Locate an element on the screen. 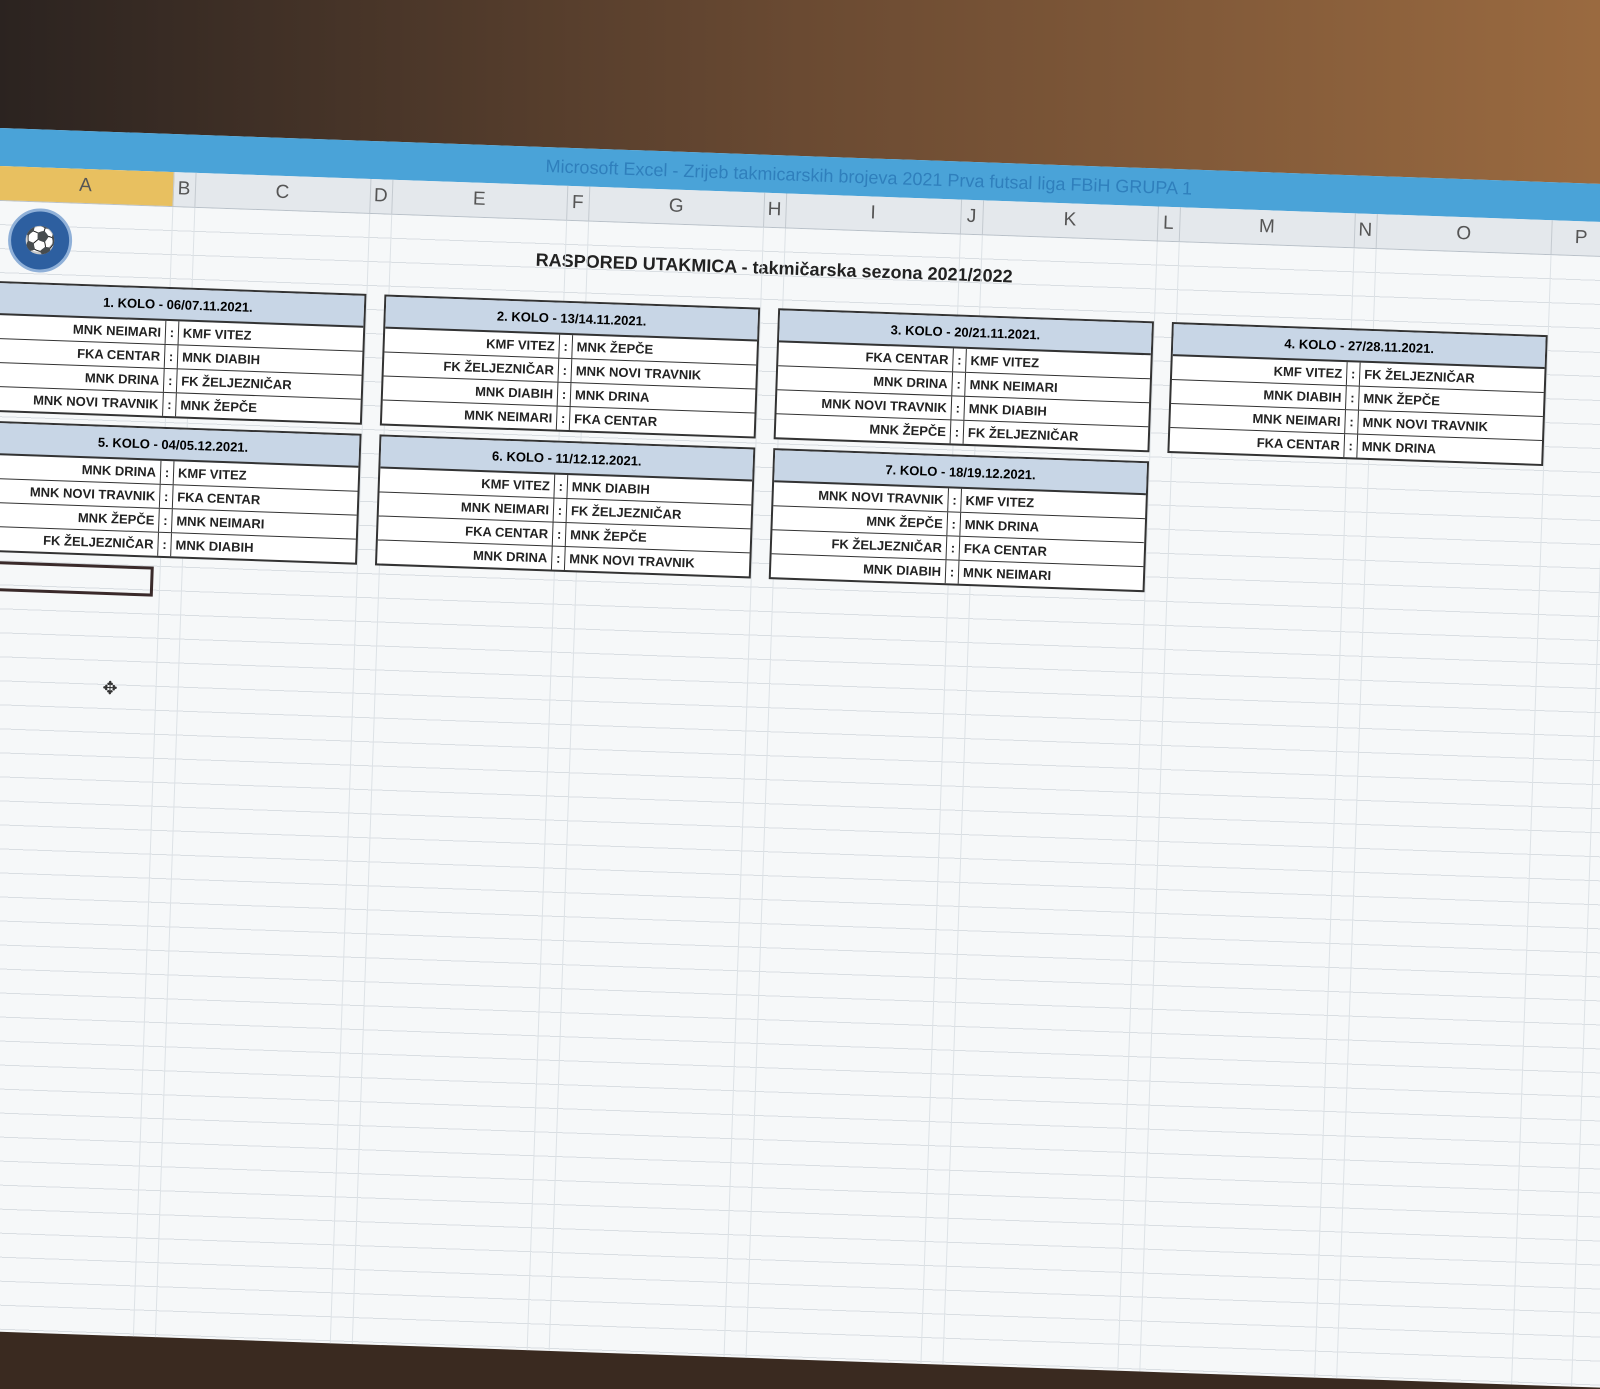 The height and width of the screenshot is (1389, 1600). gridline is located at coordinates (1585, 822).